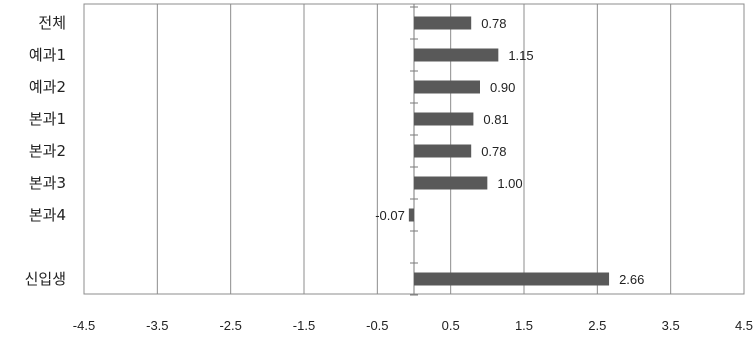 The image size is (755, 337). I want to click on category-label: 전체, so click(52, 23).